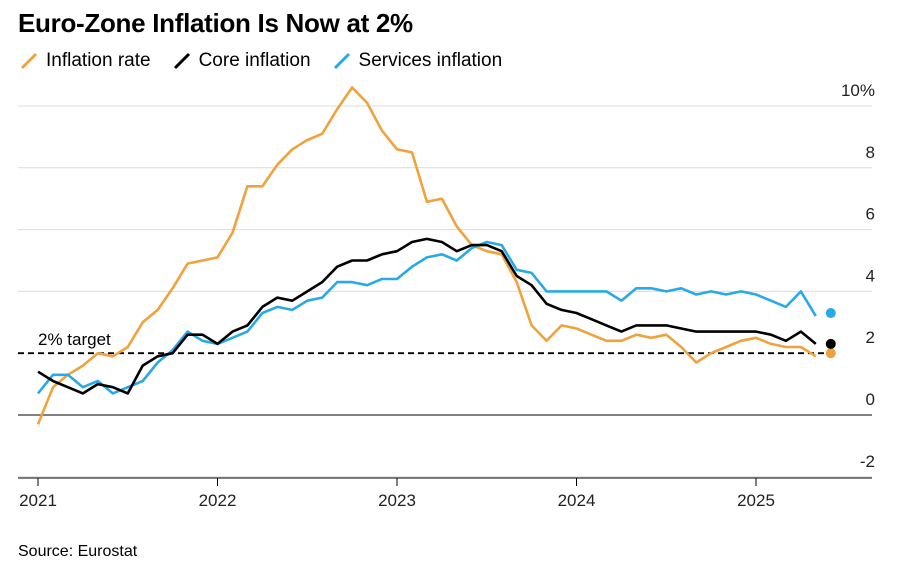  Describe the element at coordinates (430, 60) in the screenshot. I see `legend-label-services-inflation: Services inflation` at that location.